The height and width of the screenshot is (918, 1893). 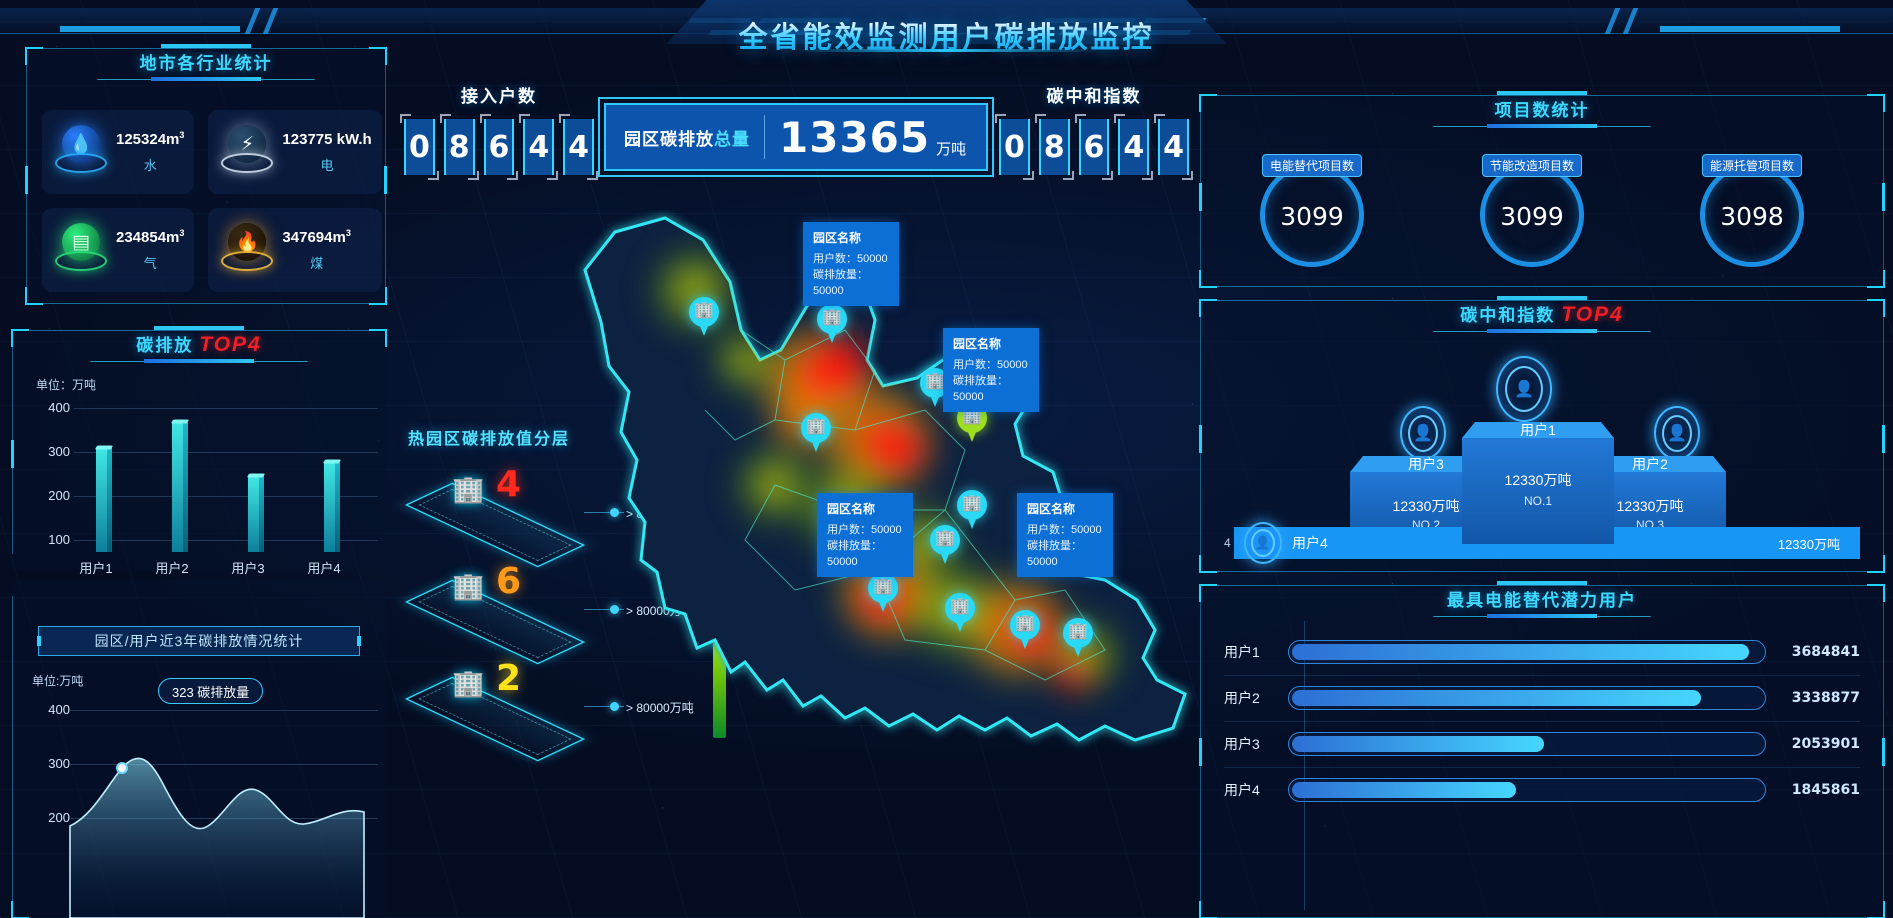 I want to click on corner-tr, so click(x=1876, y=103).